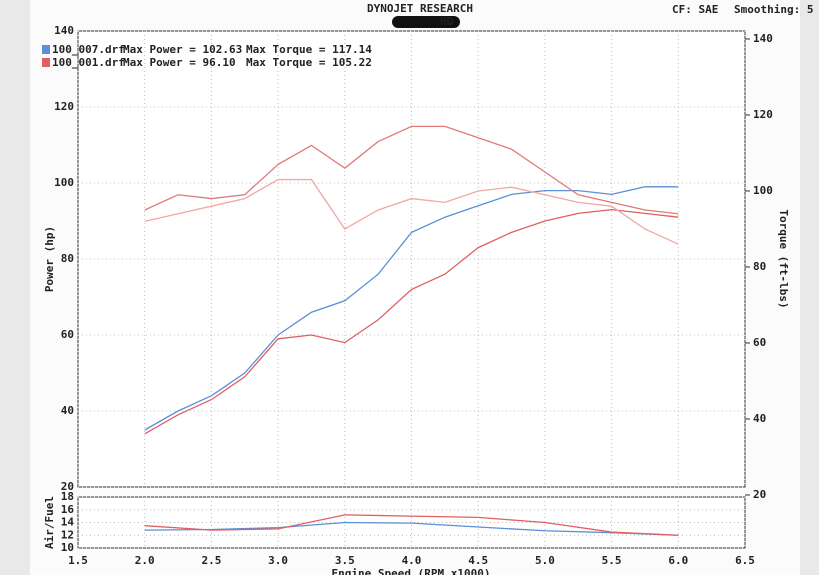 This screenshot has width=819, height=575. Describe the element at coordinates (49, 522) in the screenshot. I see `y-axis-title: Air/Fuel` at that location.